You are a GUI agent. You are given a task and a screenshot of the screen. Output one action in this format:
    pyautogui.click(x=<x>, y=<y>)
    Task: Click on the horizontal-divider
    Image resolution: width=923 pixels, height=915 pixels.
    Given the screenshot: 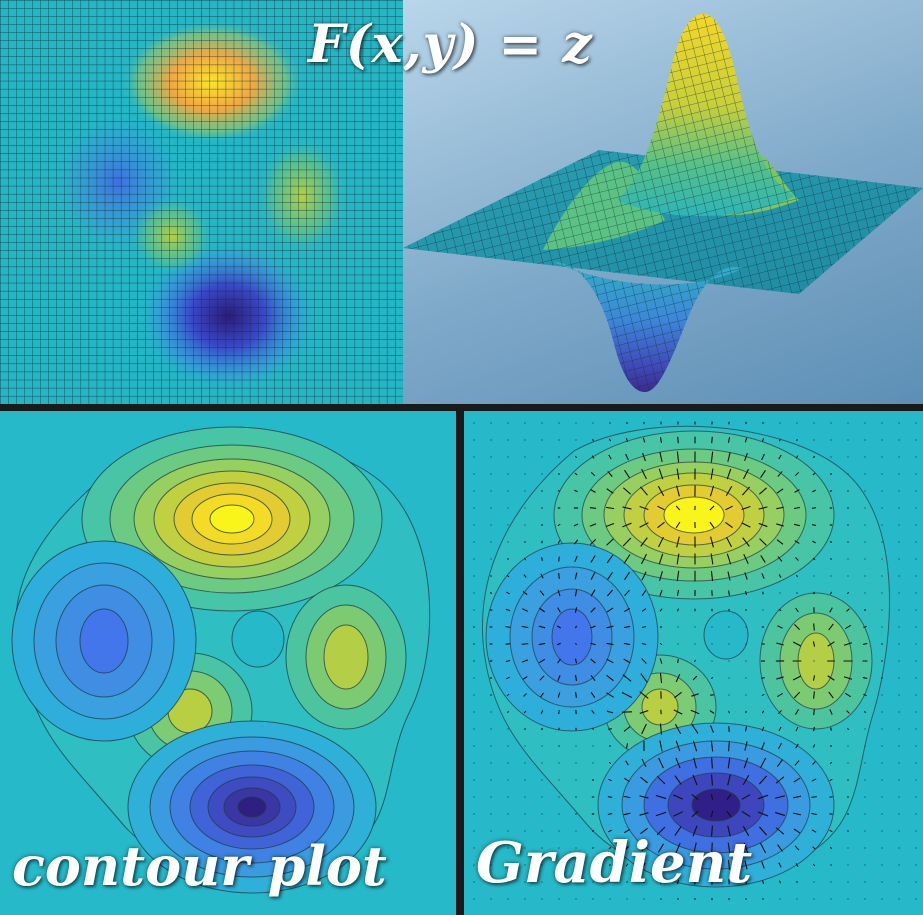 What is the action you would take?
    pyautogui.click(x=461, y=407)
    